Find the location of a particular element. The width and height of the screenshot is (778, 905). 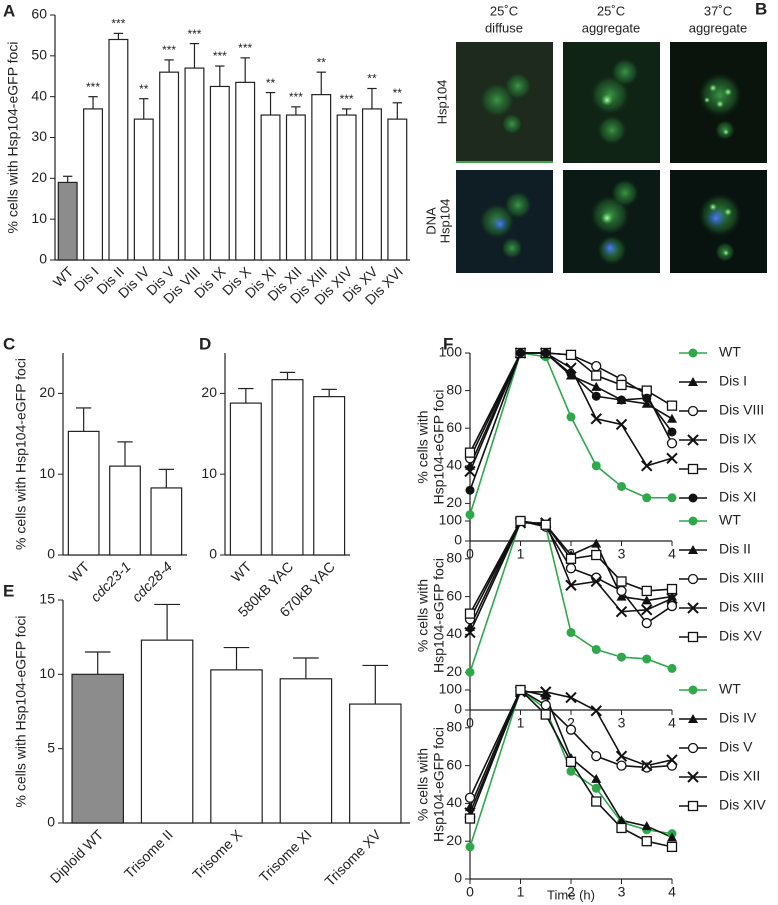

x-tick-label: Trisome XV is located at coordinates (352, 857).